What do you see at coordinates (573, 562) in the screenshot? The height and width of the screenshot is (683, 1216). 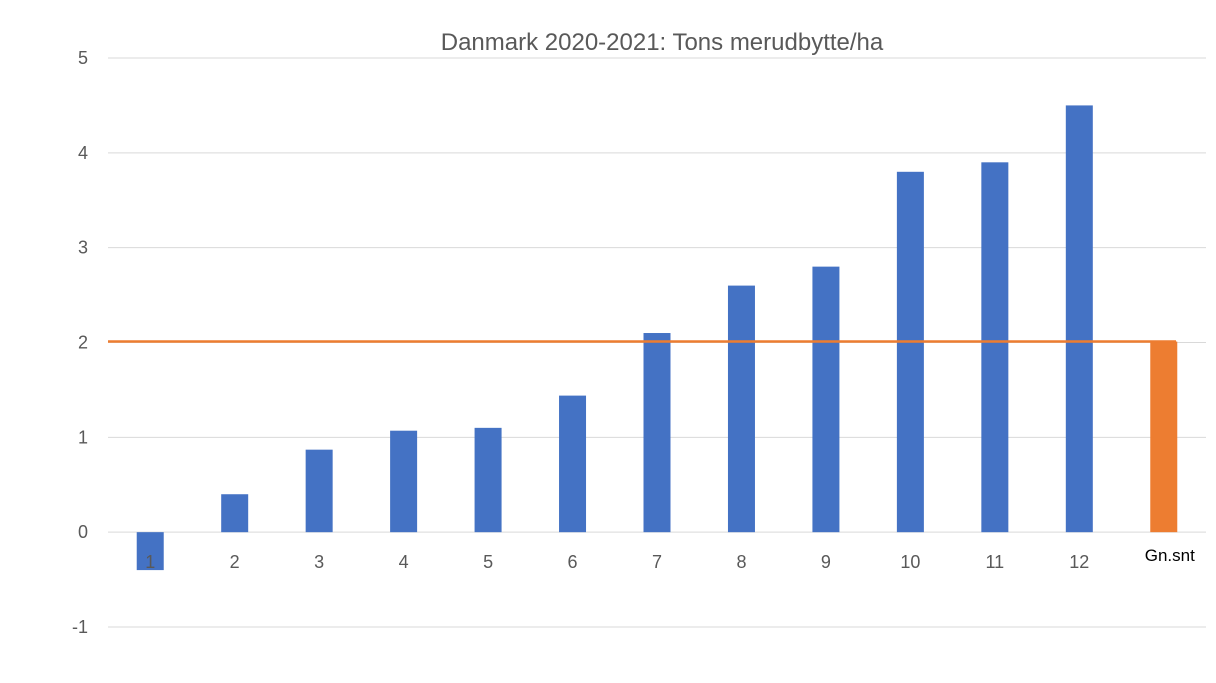 I see `x-category-label: 6` at bounding box center [573, 562].